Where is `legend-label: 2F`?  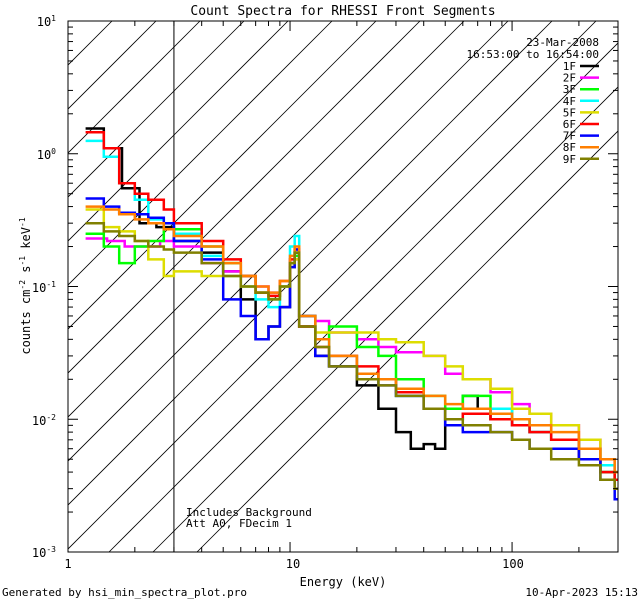
legend-label: 2F is located at coordinates (569, 78).